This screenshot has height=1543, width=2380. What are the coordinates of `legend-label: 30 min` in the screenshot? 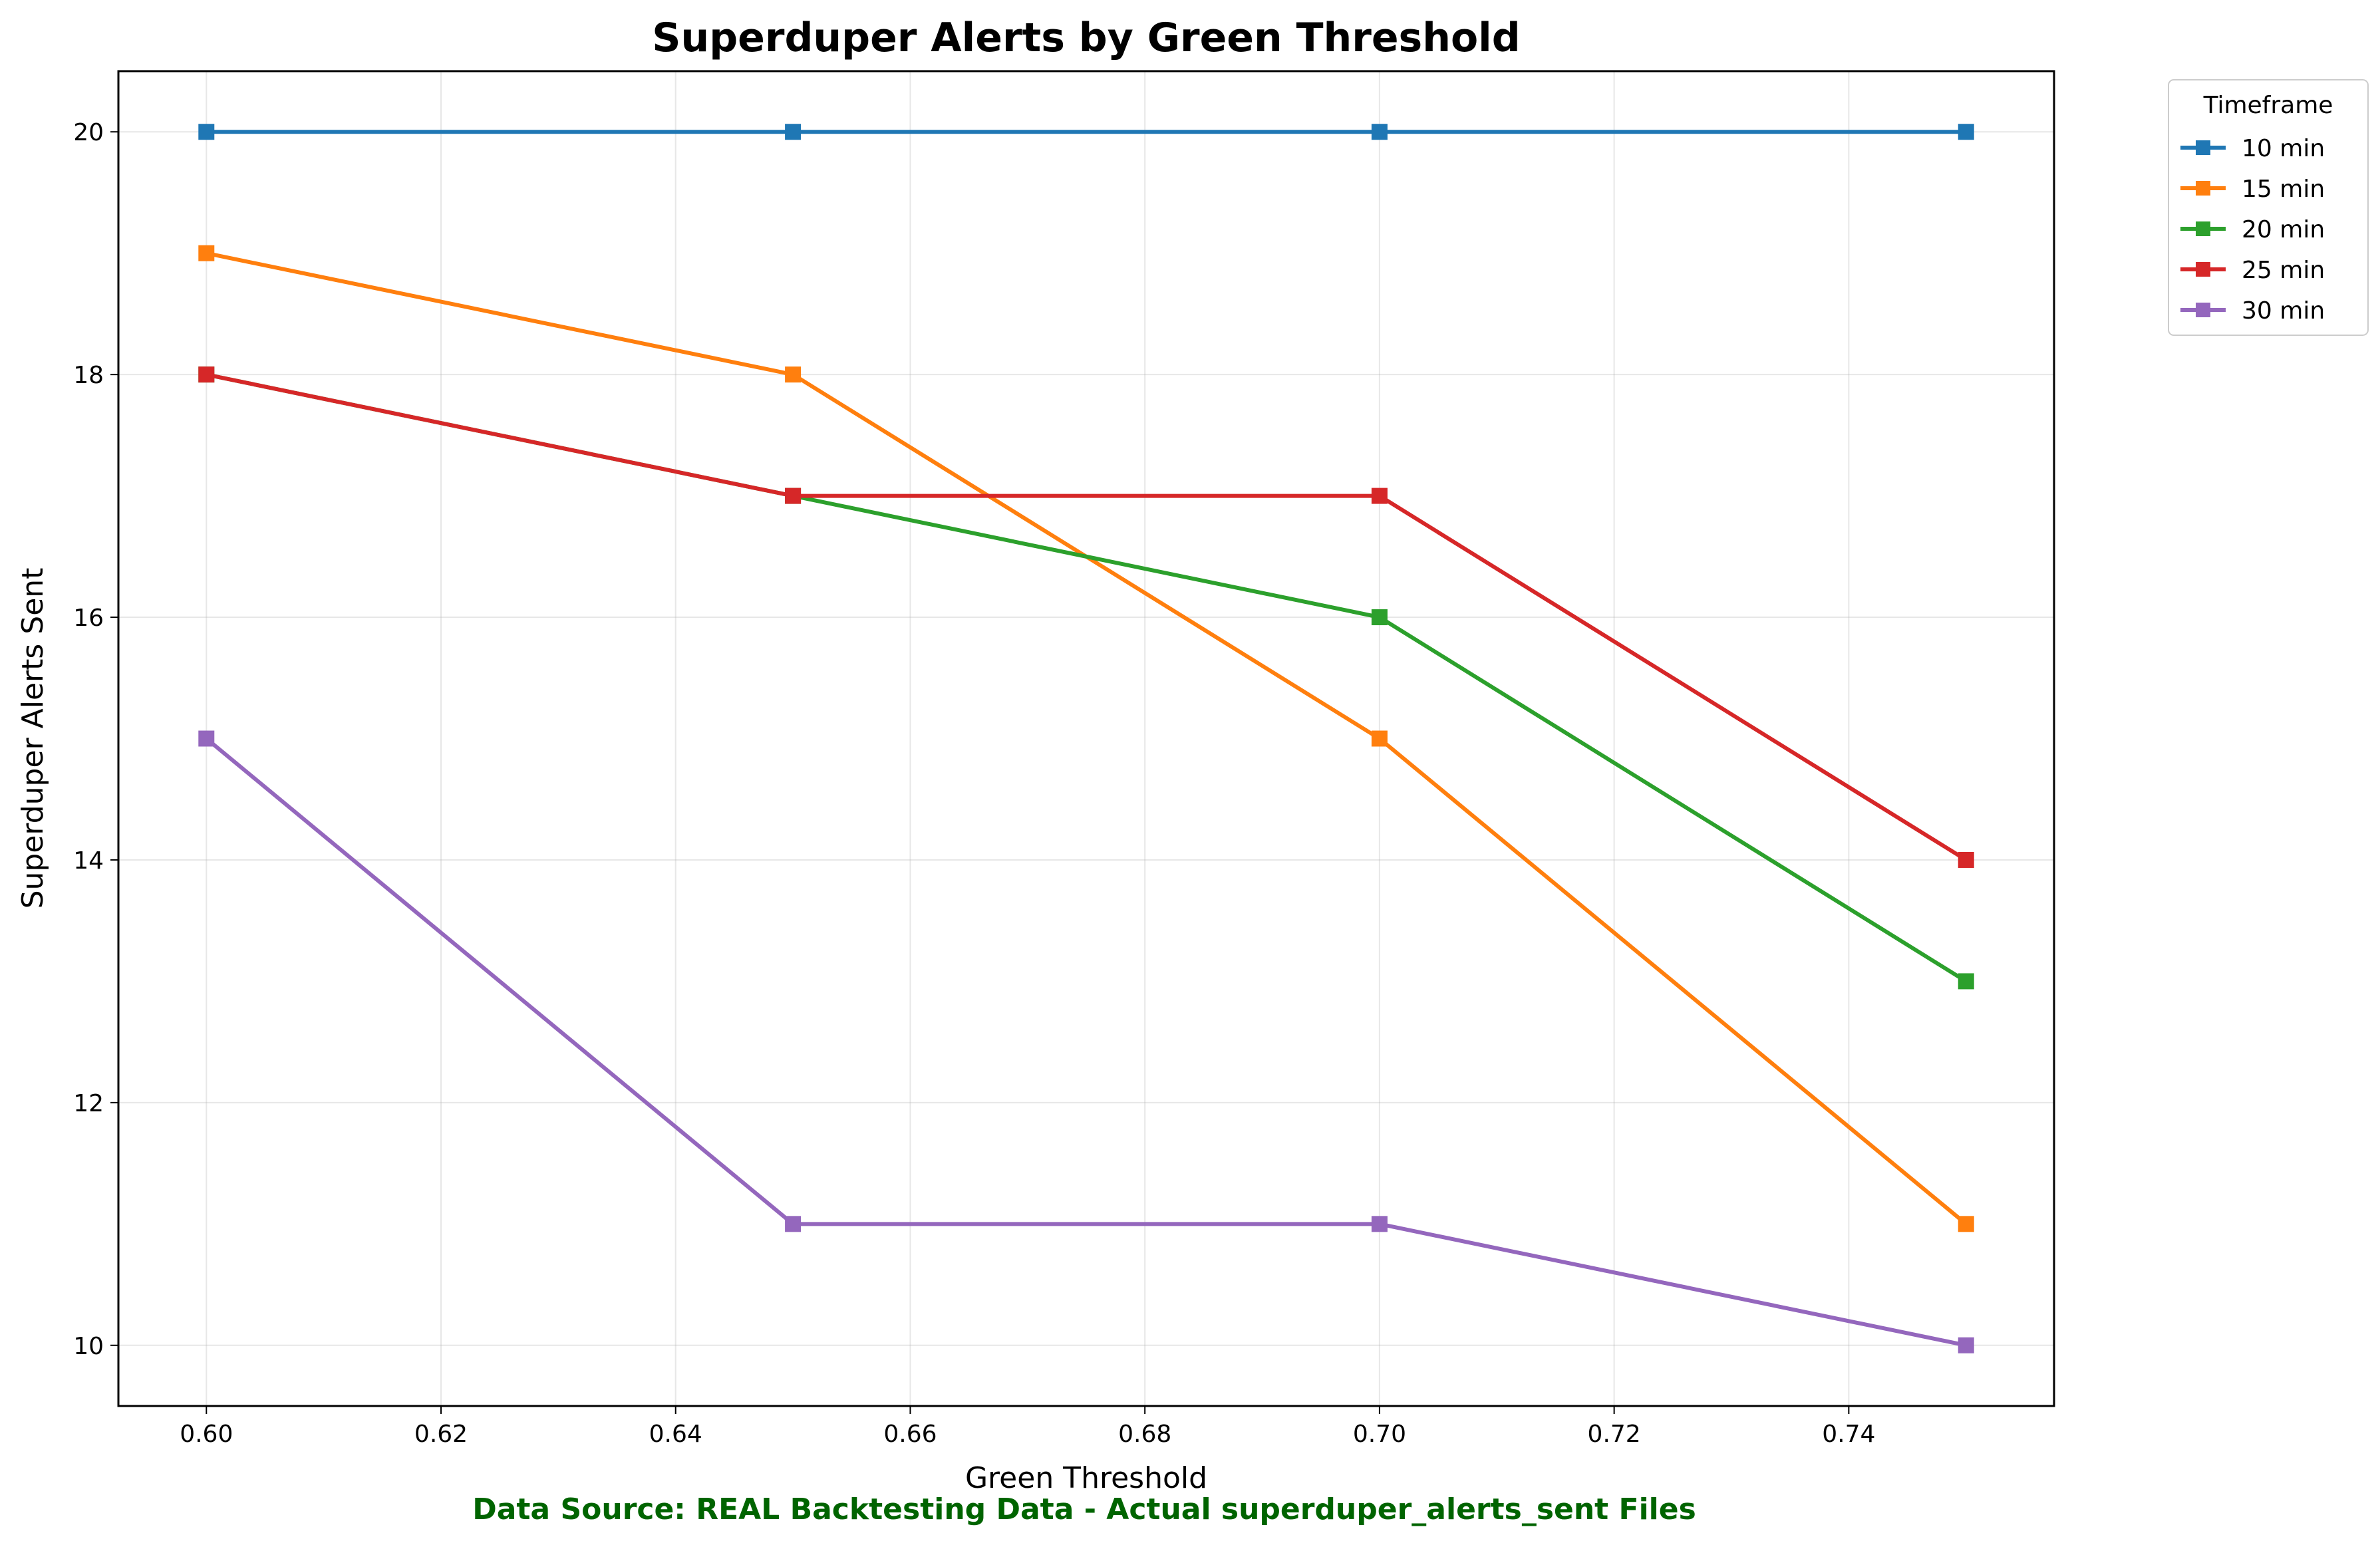 It's located at (2283, 311).